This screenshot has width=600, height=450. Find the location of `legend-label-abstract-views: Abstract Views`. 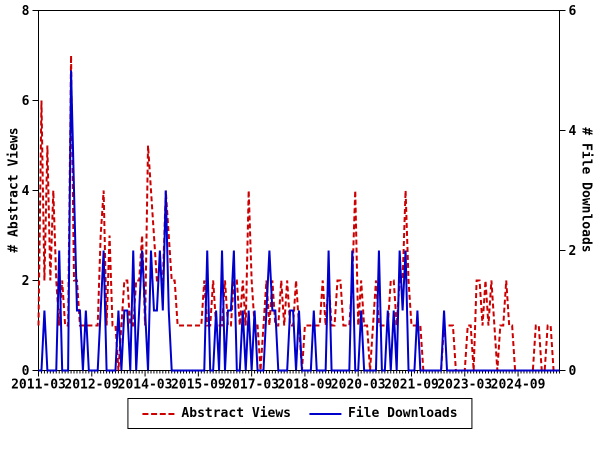

legend-label-abstract-views: Abstract Views is located at coordinates (236, 413).